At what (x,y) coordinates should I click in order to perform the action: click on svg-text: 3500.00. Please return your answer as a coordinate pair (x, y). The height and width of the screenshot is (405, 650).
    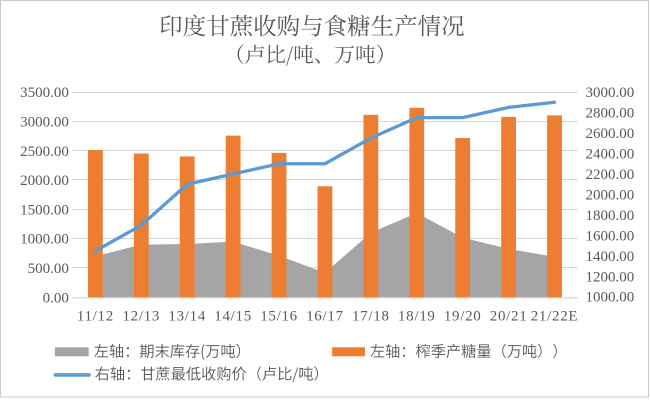
    Looking at the image, I should click on (44, 93).